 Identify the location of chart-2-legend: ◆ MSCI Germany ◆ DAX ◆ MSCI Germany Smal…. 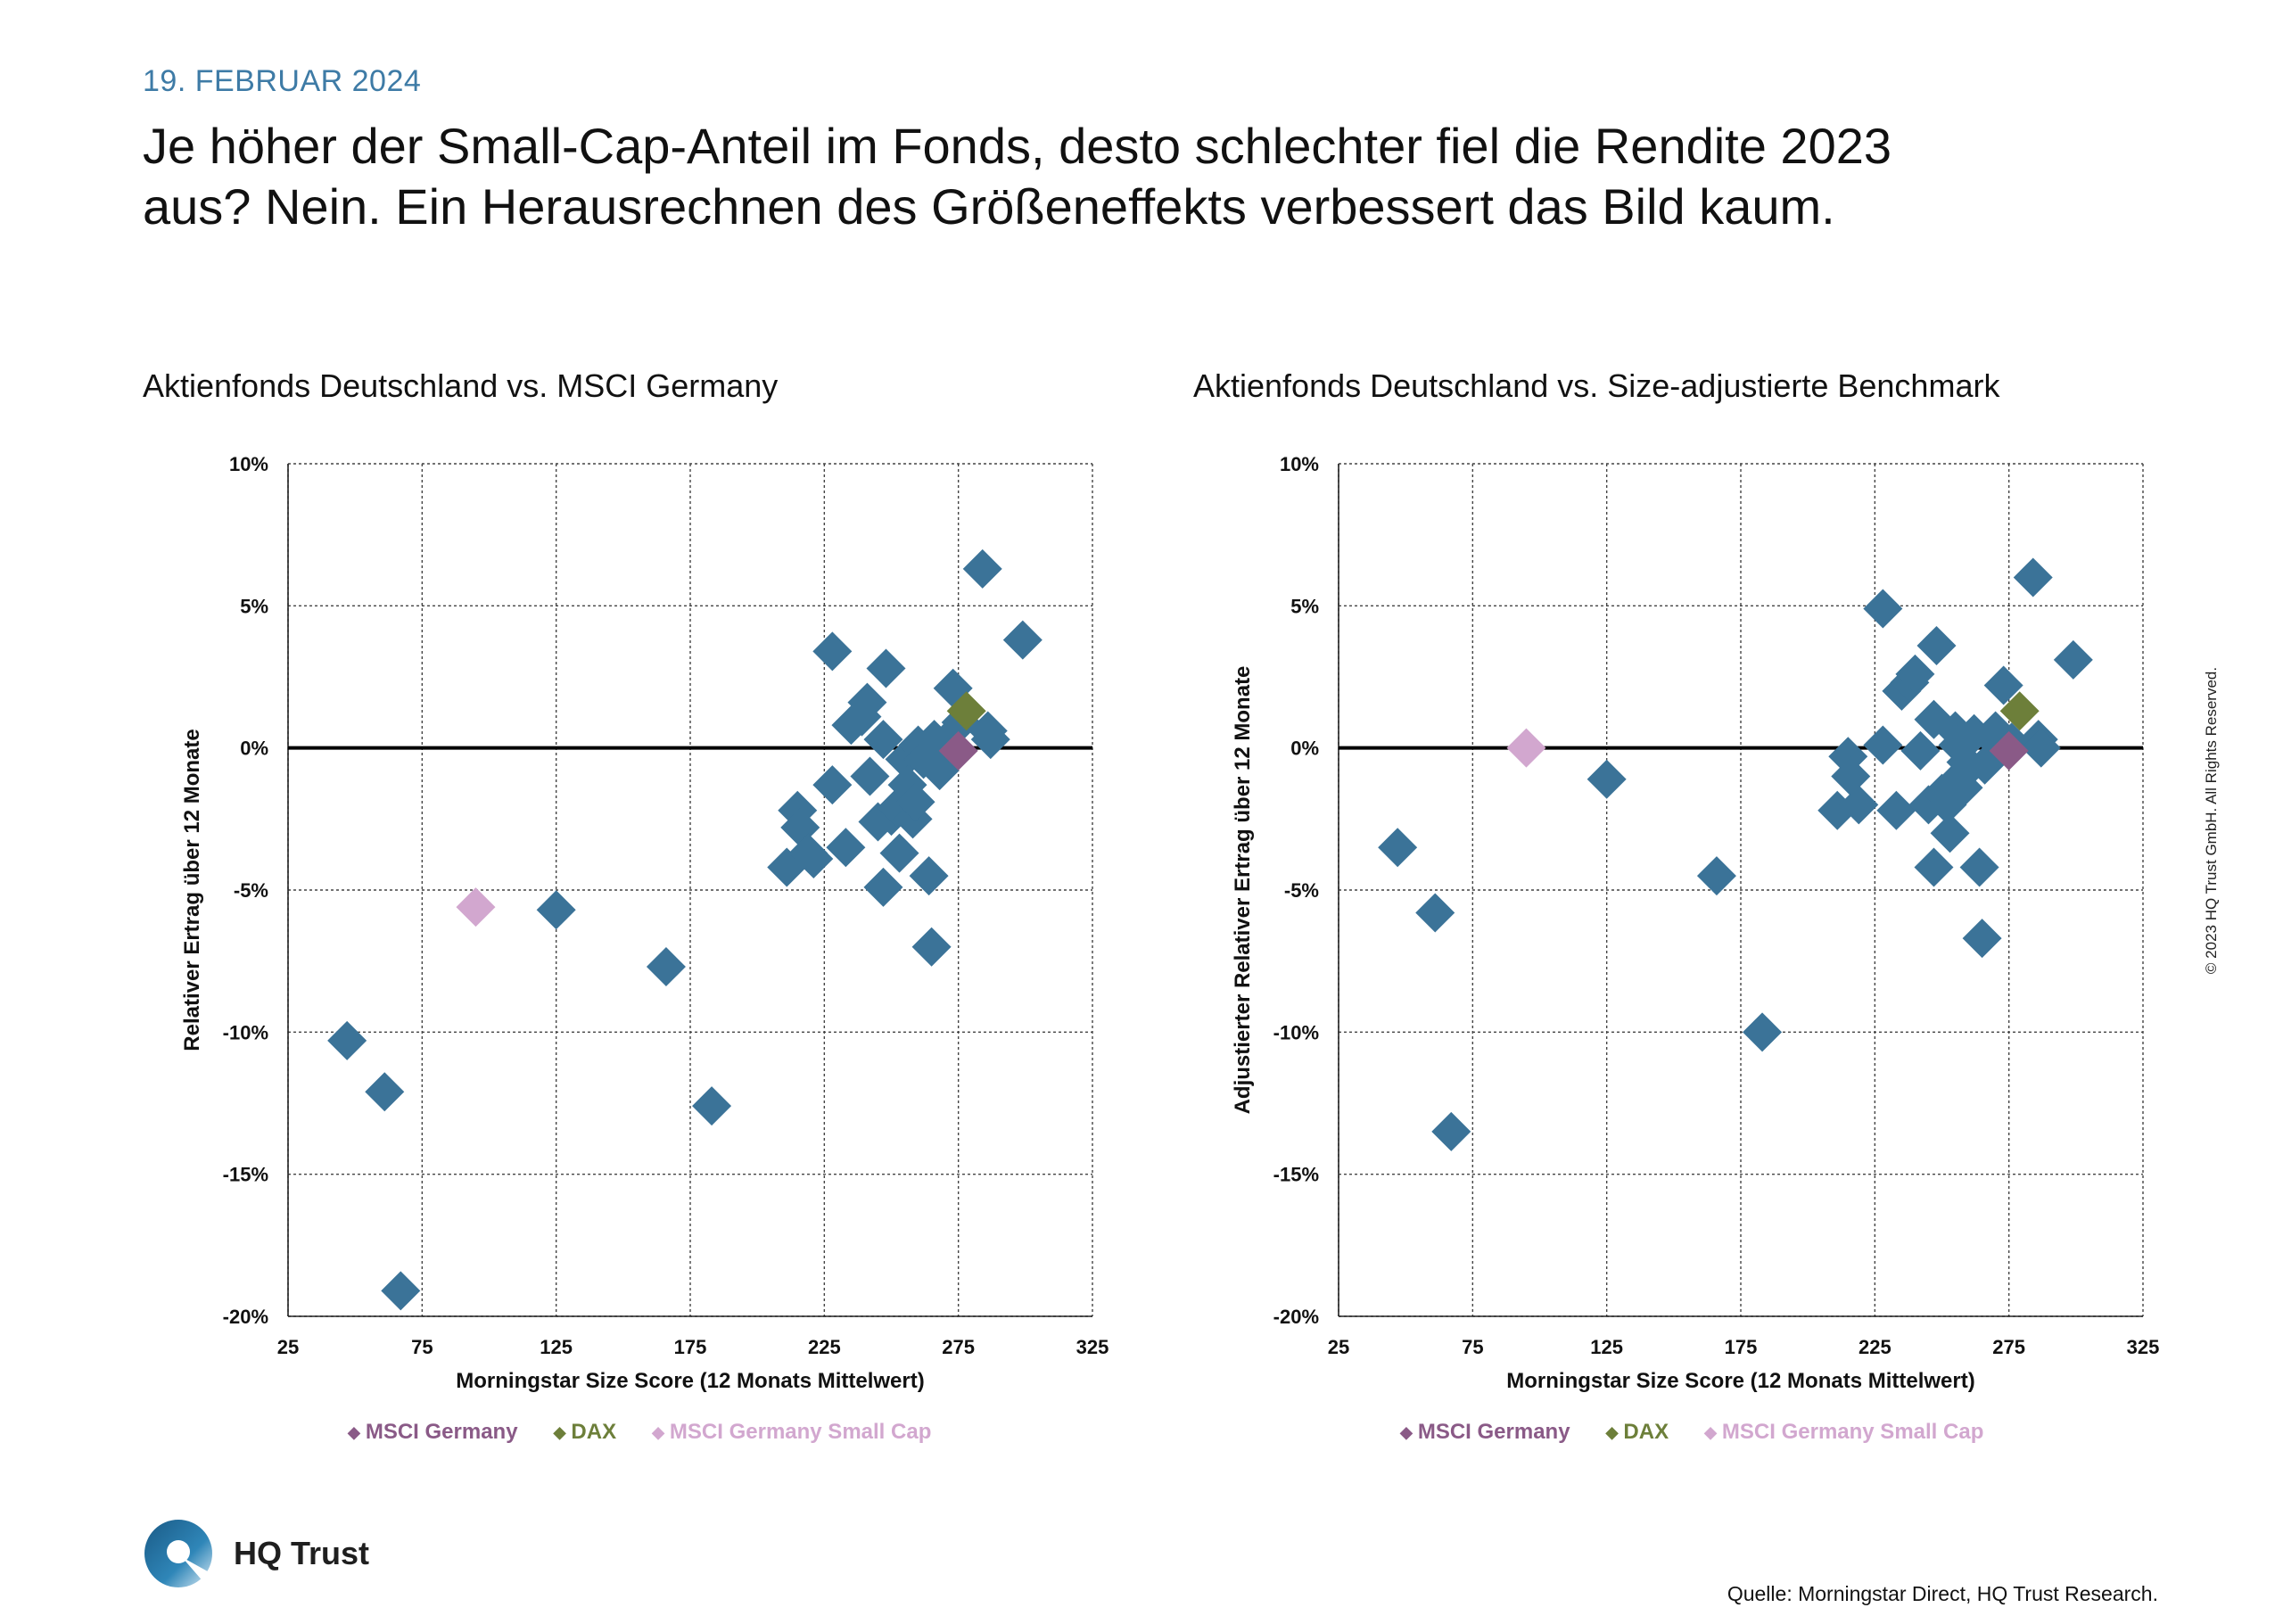
(1691, 1432).